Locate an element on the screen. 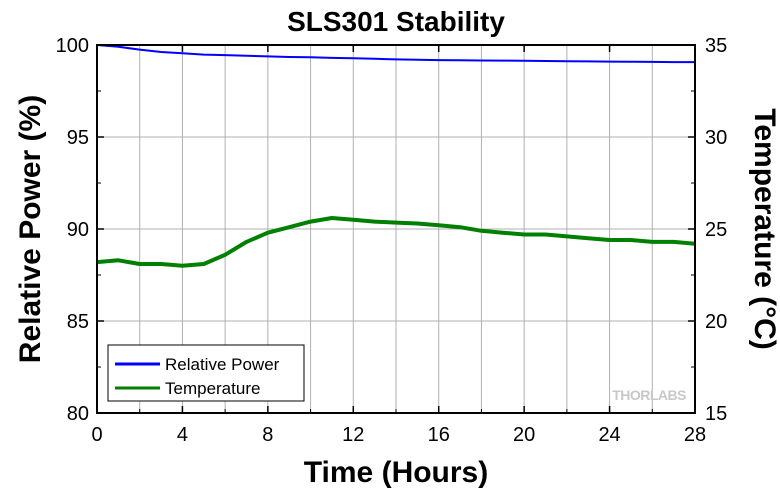 Image resolution: width=780 pixels, height=492 pixels. y2-tick-label: 35 is located at coordinates (716, 46).